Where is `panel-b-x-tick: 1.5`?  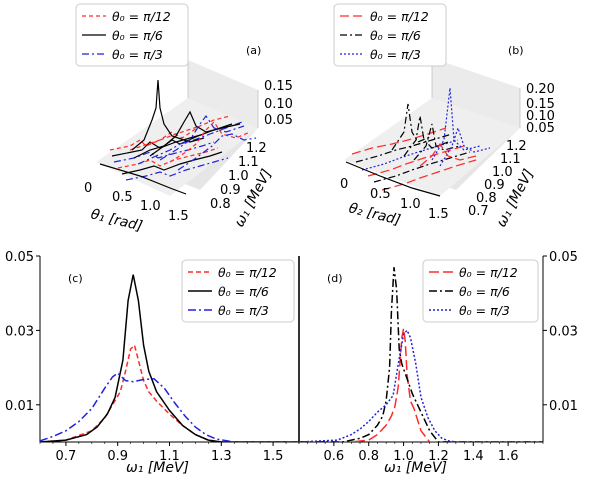 panel-b-x-tick: 1.5 is located at coordinates (438, 214).